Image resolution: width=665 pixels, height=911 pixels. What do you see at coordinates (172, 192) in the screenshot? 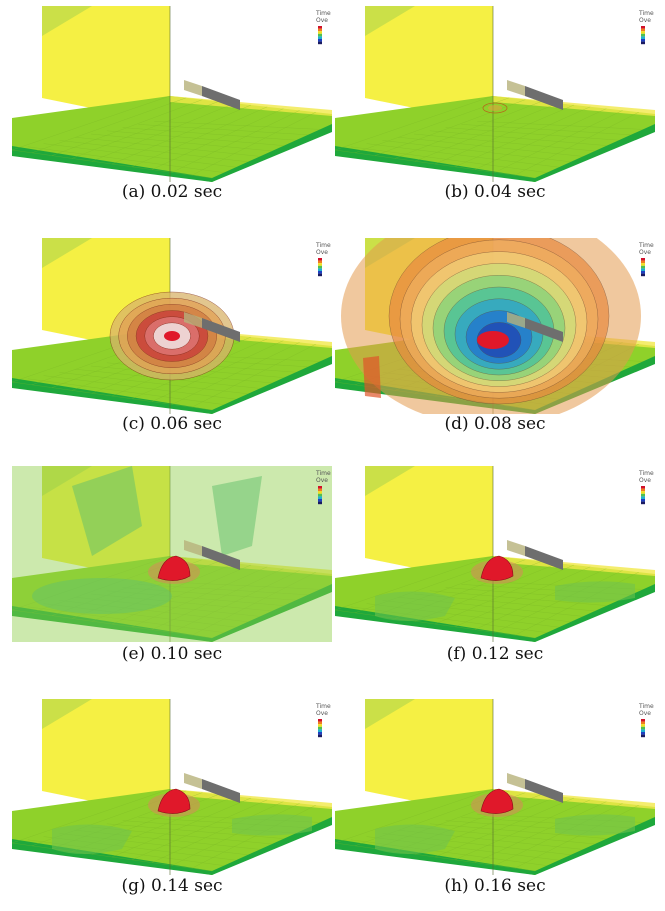
I see `panel-caption-a: (a) 0.02 sec` at bounding box center [172, 192].